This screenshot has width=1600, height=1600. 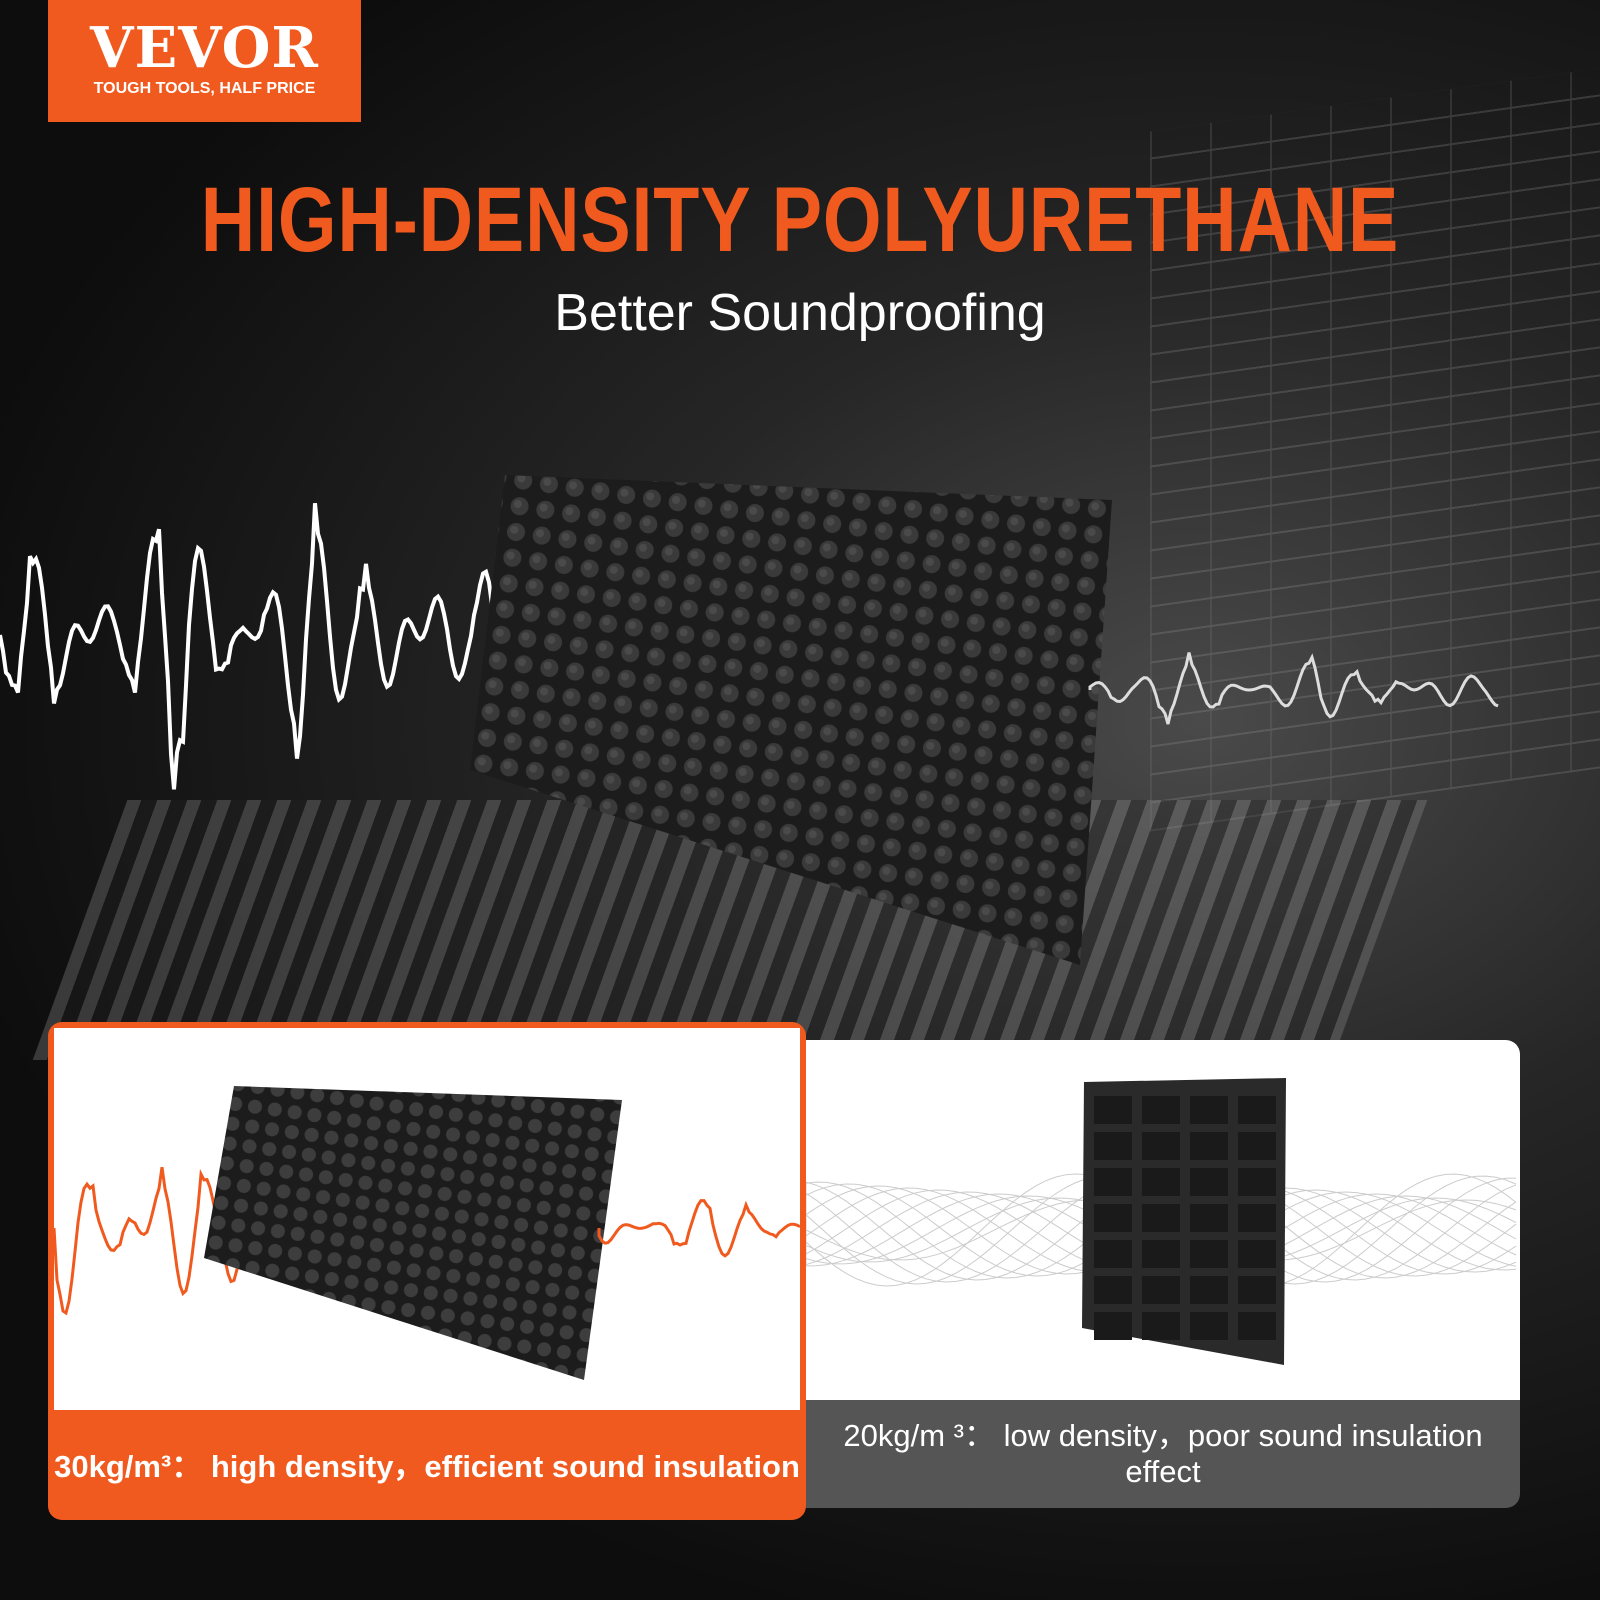 I want to click on foam-panel, so click(x=791, y=720).